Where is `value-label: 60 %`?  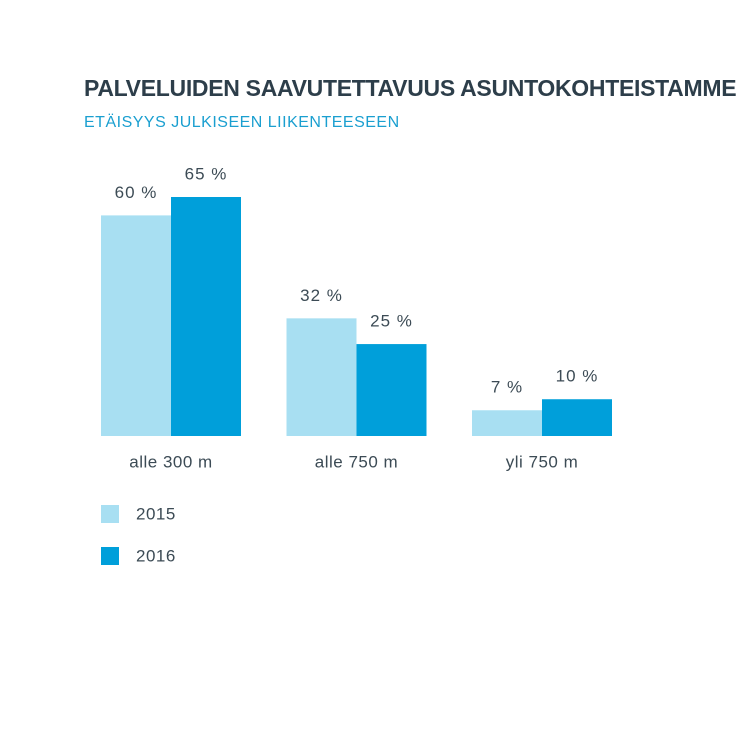
value-label: 60 % is located at coordinates (136, 192).